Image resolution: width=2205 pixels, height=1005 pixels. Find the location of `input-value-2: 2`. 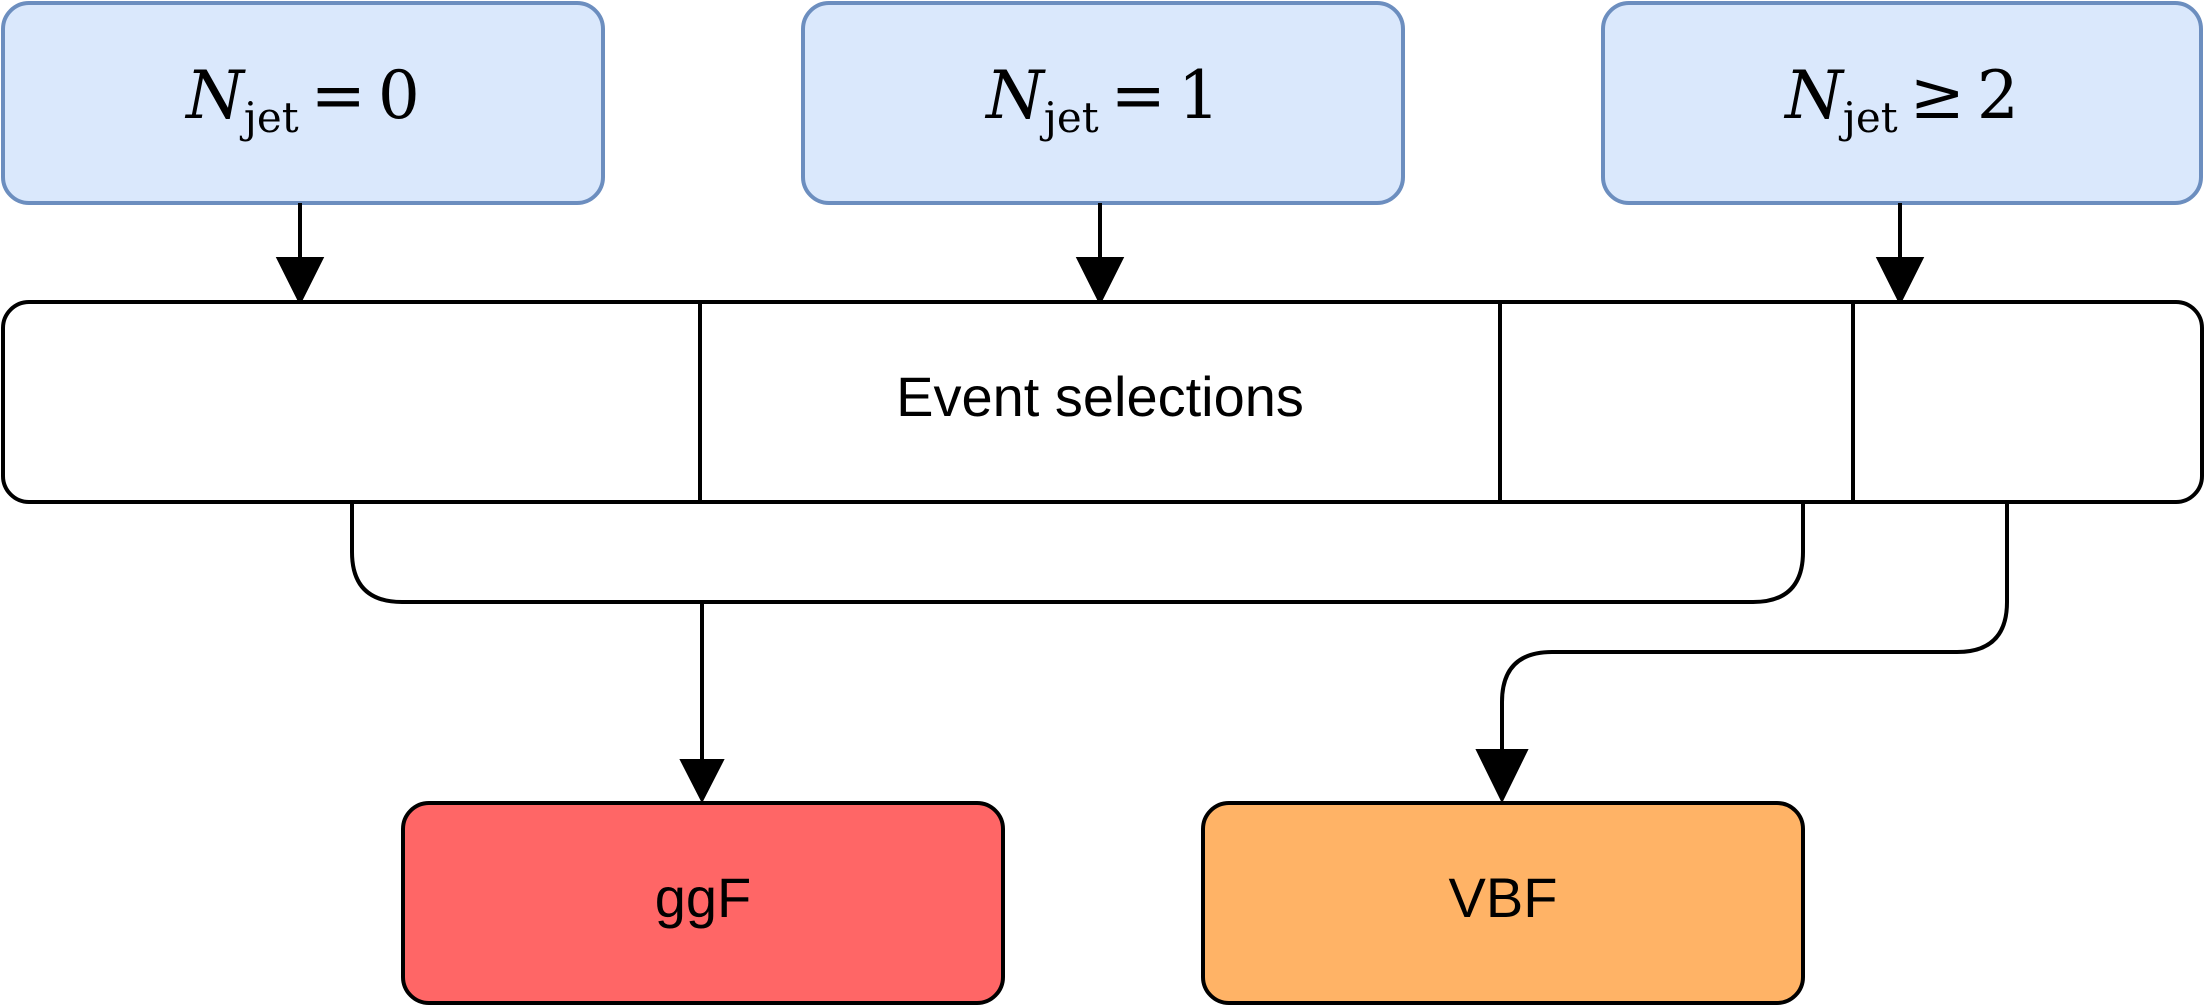

input-value-2: 2 is located at coordinates (1998, 95).